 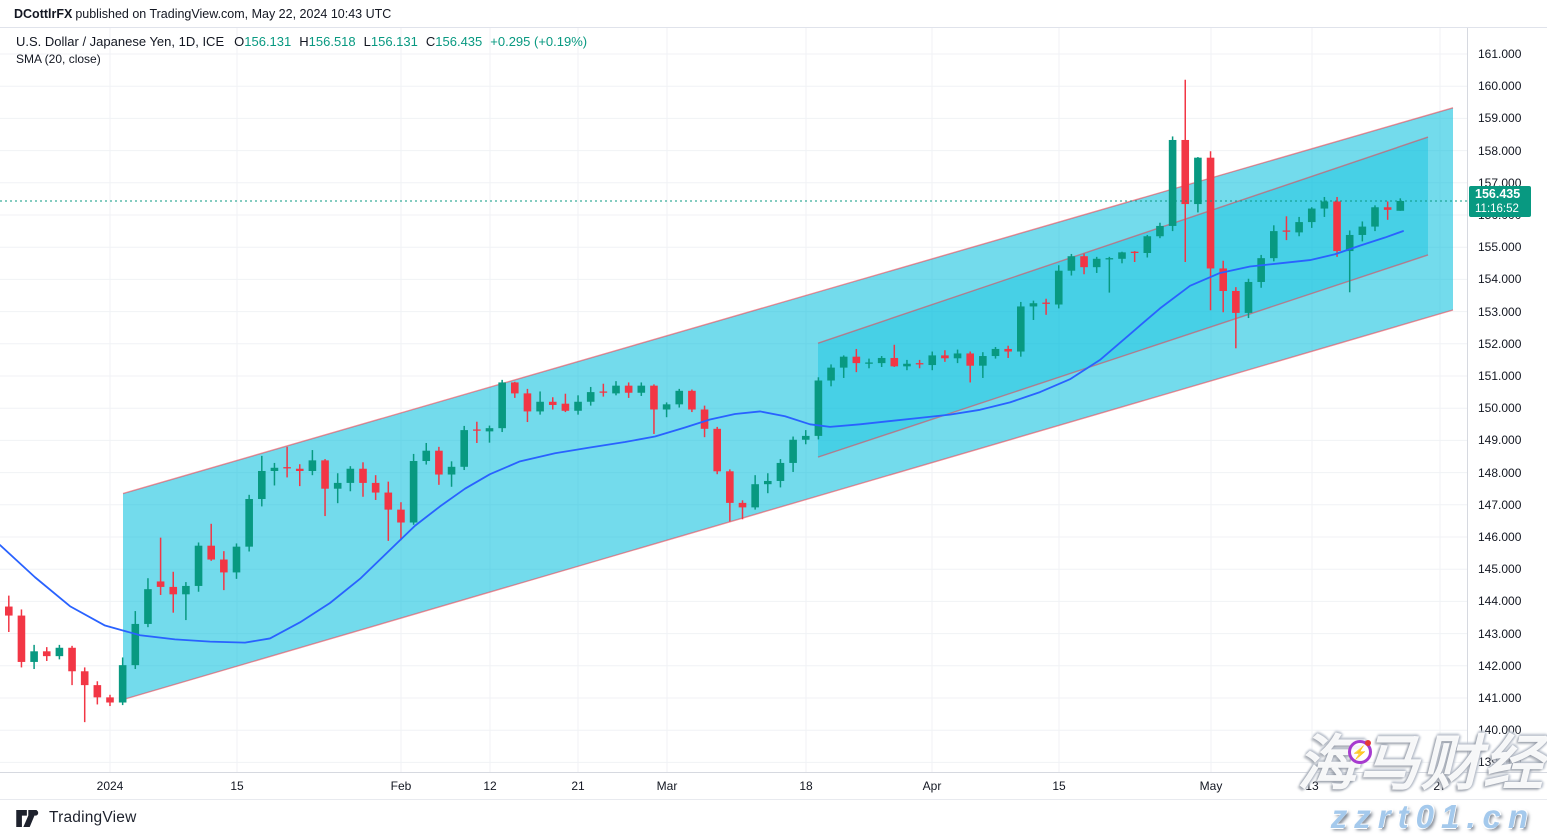 What do you see at coordinates (1500, 537) in the screenshot?
I see `price-tick-label: 146.000` at bounding box center [1500, 537].